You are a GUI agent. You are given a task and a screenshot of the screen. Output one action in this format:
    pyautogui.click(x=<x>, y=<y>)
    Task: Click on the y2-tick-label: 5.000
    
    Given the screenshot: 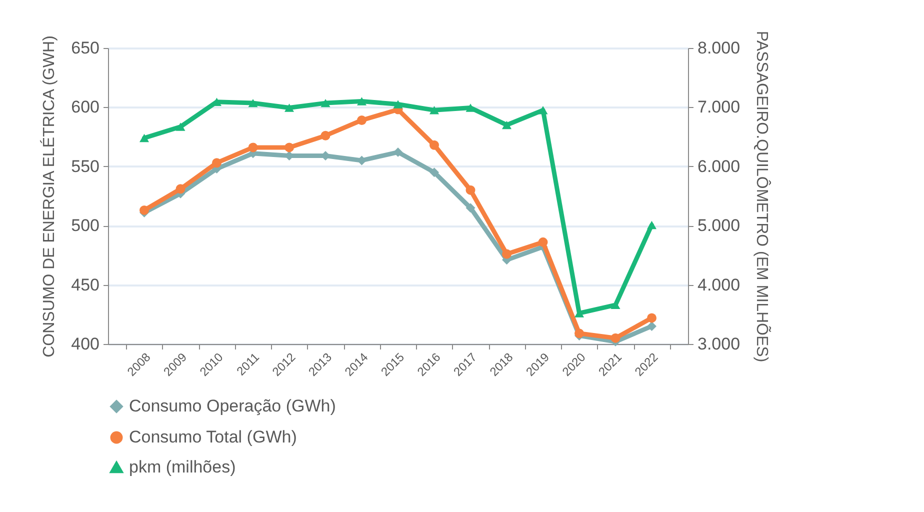 What is the action you would take?
    pyautogui.click(x=719, y=226)
    